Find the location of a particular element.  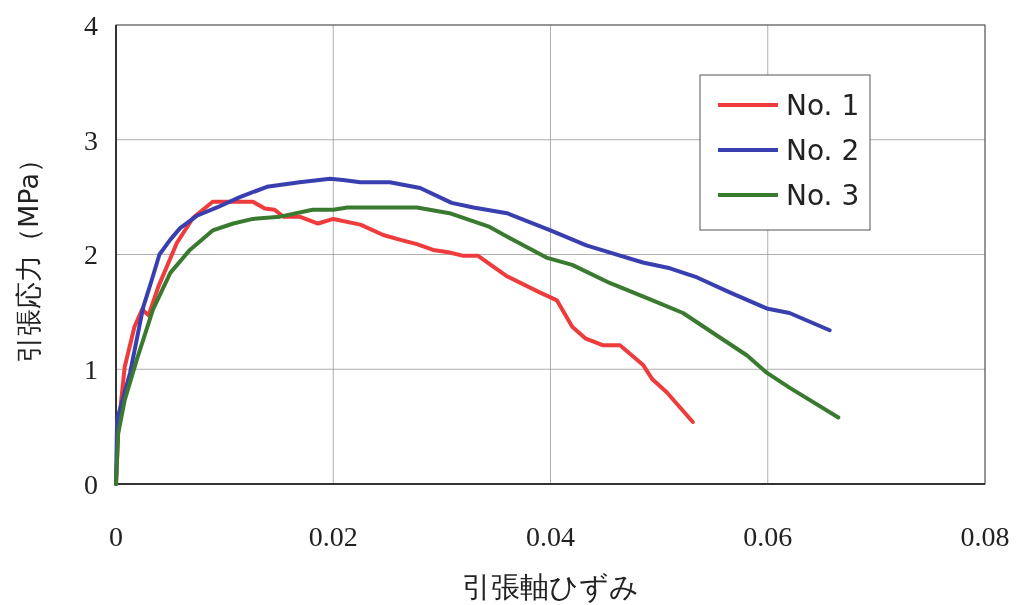

x-tick-label: 0.04 is located at coordinates (550, 536).